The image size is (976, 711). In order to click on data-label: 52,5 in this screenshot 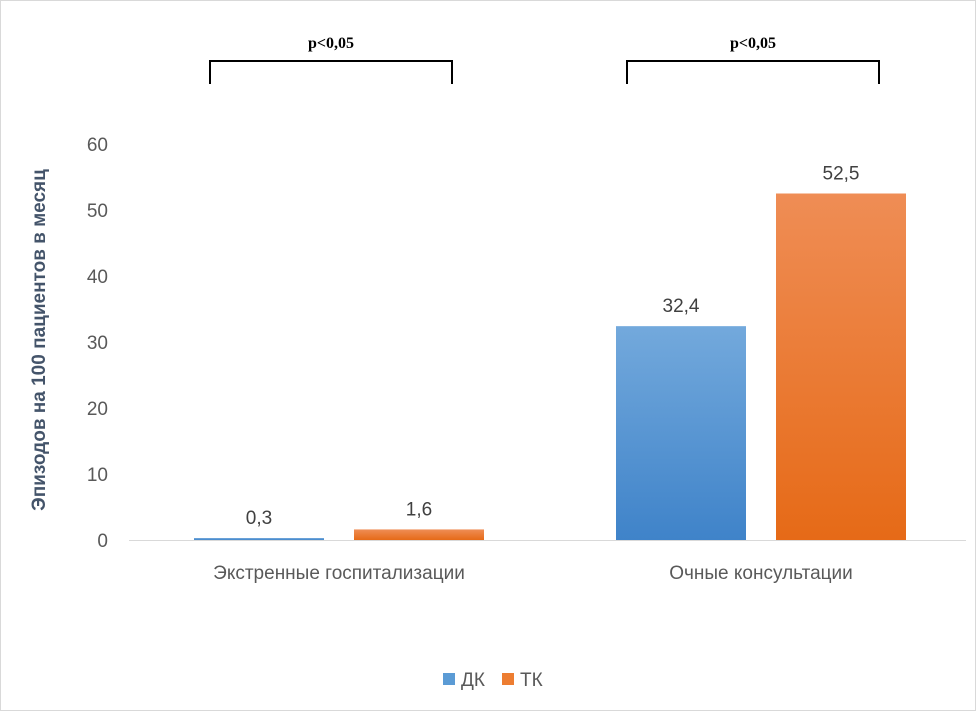, I will do `click(841, 174)`.